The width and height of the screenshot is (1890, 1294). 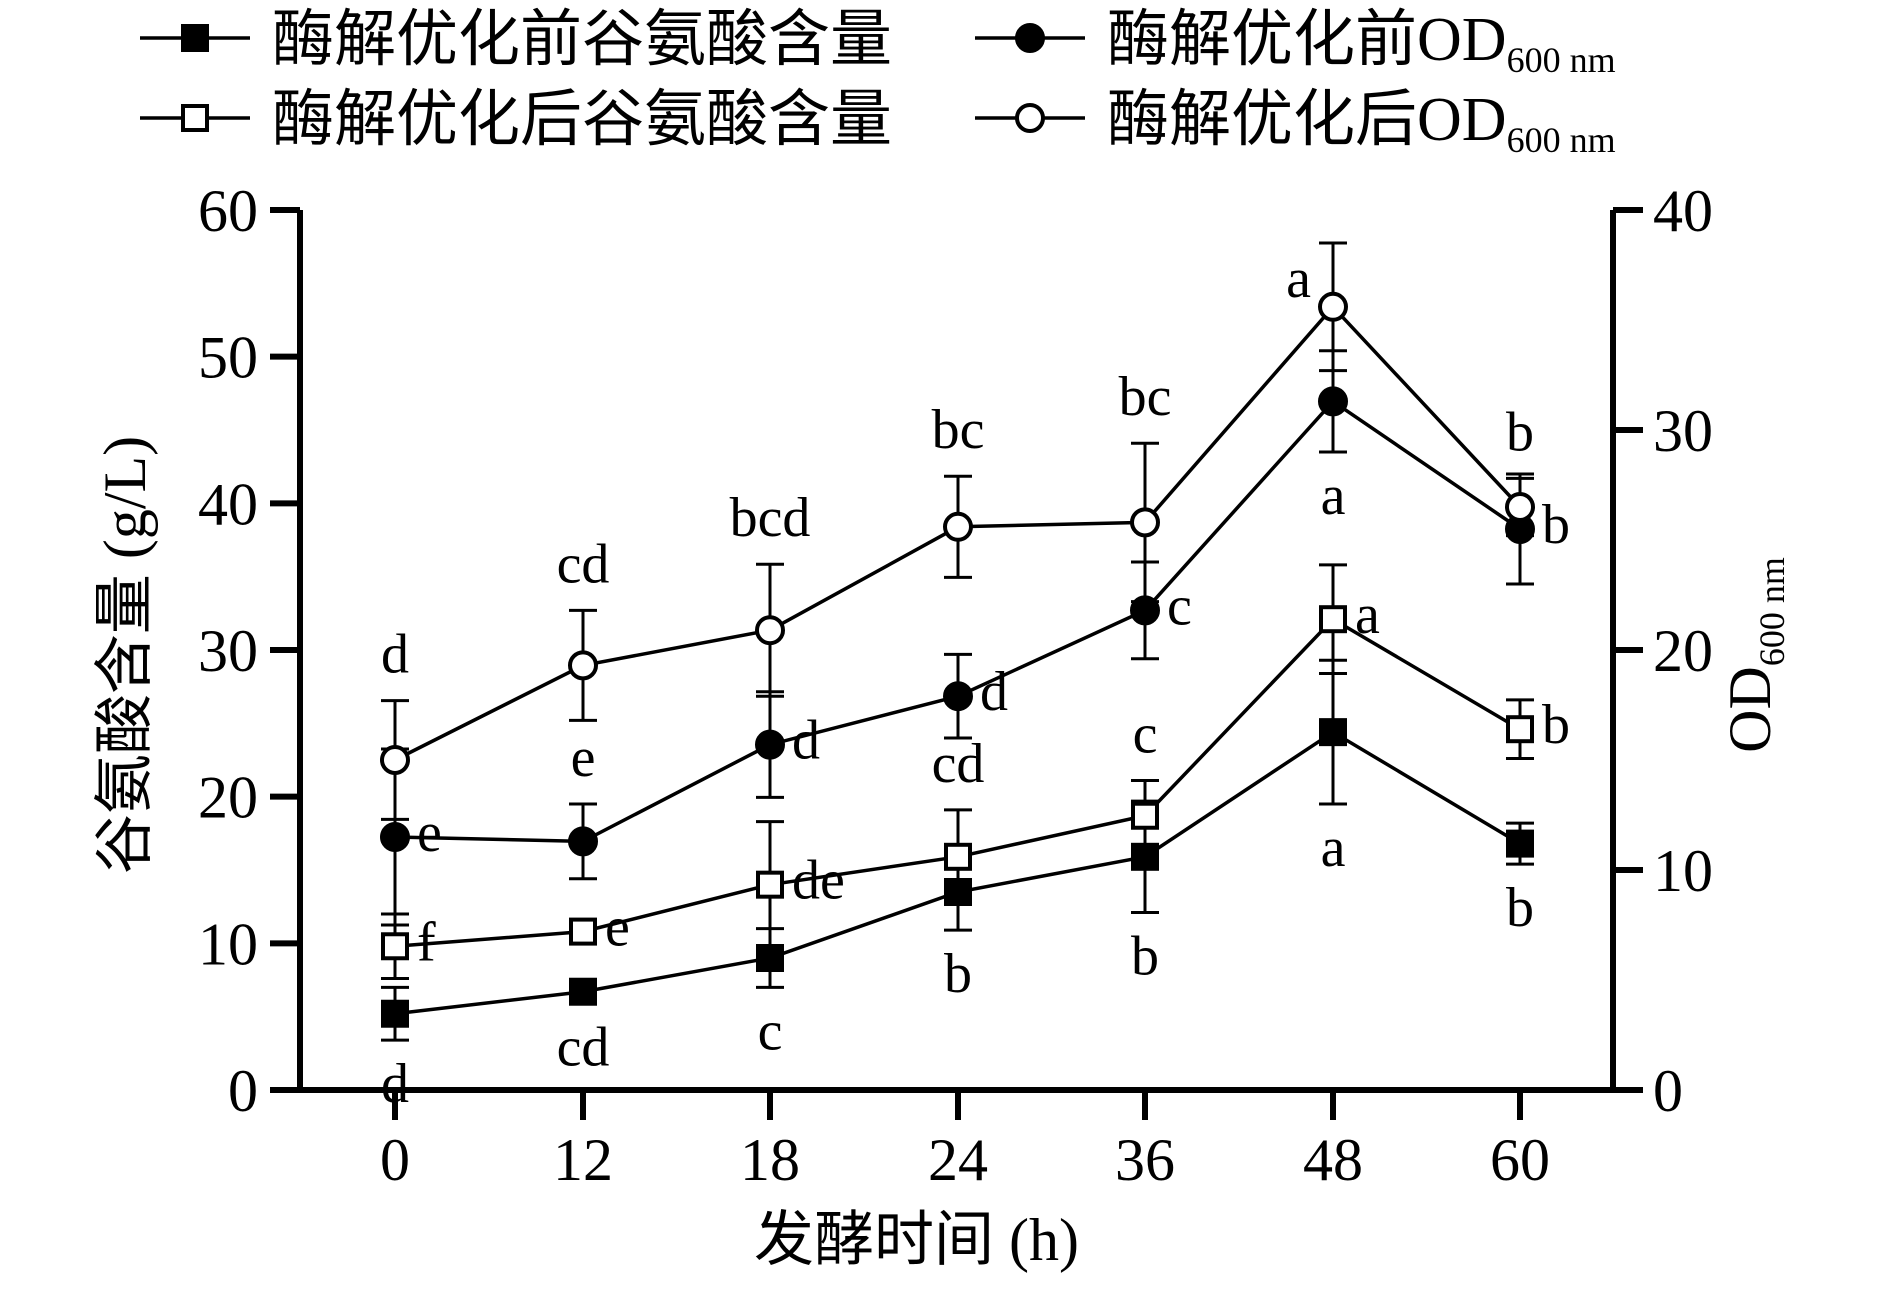 I want to click on y-left-tick-label: 0, so click(x=243, y=1091).